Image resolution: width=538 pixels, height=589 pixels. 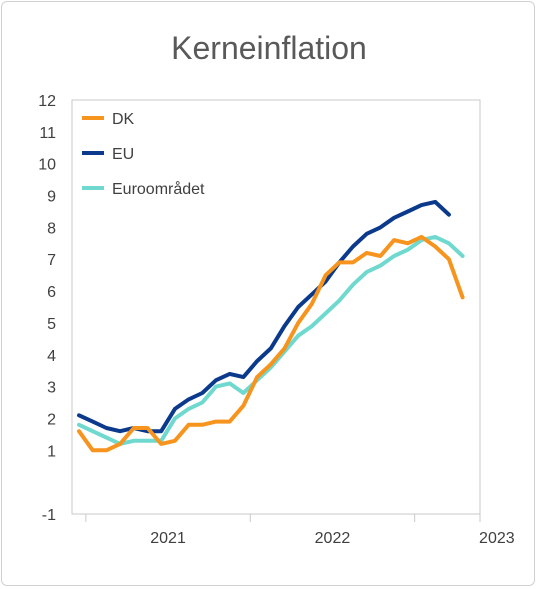 What do you see at coordinates (269, 48) in the screenshot?
I see `chart-title: Kerneinflation` at bounding box center [269, 48].